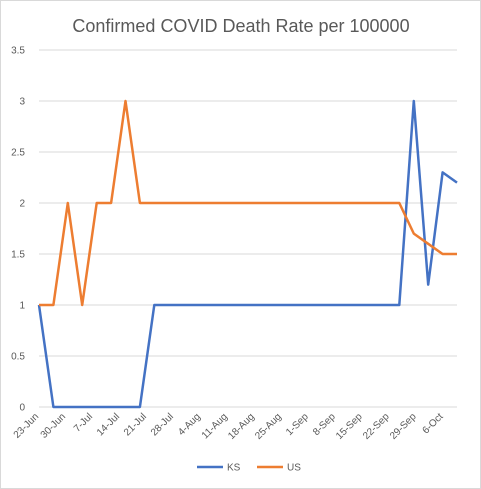 This screenshot has height=489, width=481. Describe the element at coordinates (240, 26) in the screenshot. I see `chart-title: Confirmed COVID Death Rate per 100000` at that location.